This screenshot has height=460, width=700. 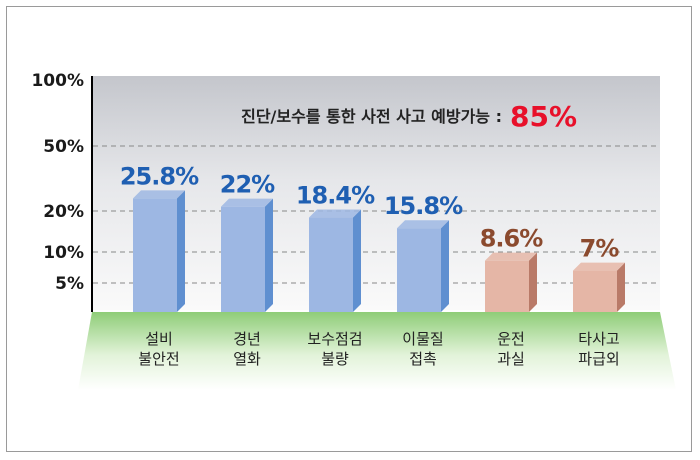 I want to click on y-tick-label: 50%, so click(x=63, y=147).